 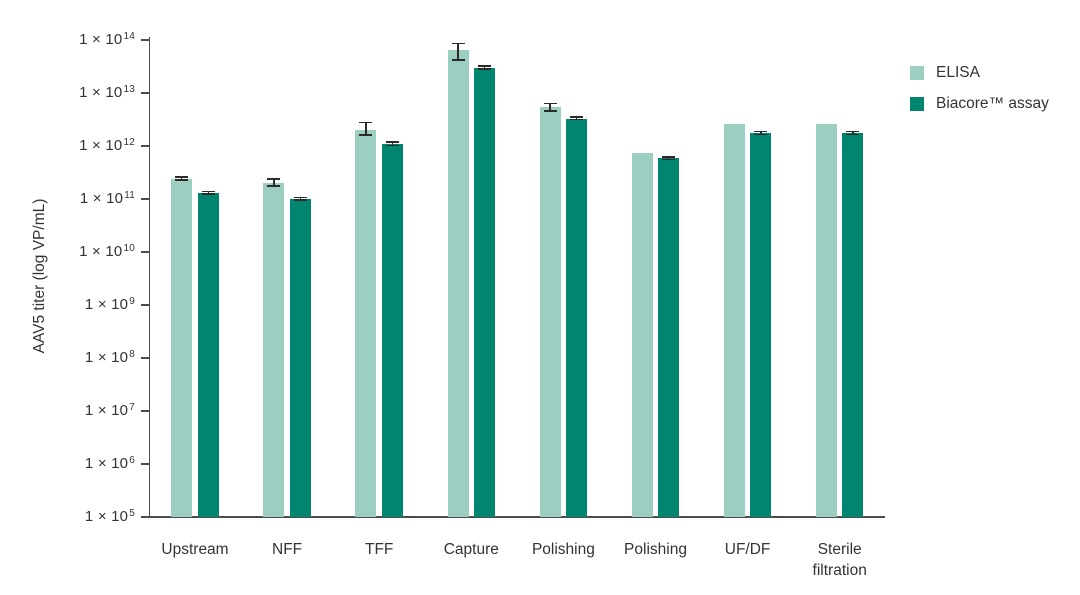 I want to click on y-tick-exponent: 13, so click(x=129, y=90).